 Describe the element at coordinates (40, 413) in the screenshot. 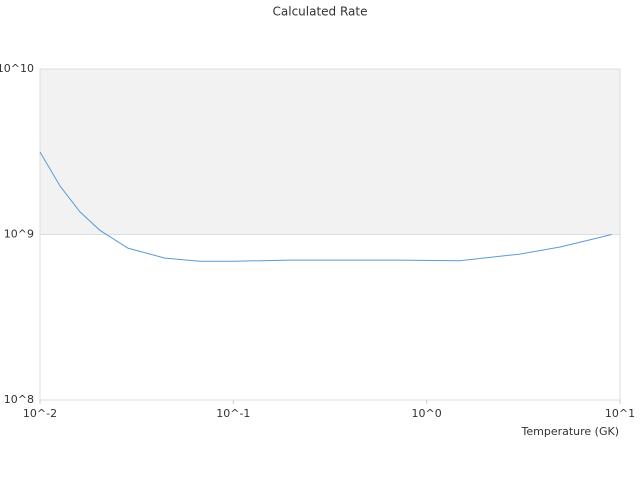

I see `x-tick-label: 10^-2` at that location.